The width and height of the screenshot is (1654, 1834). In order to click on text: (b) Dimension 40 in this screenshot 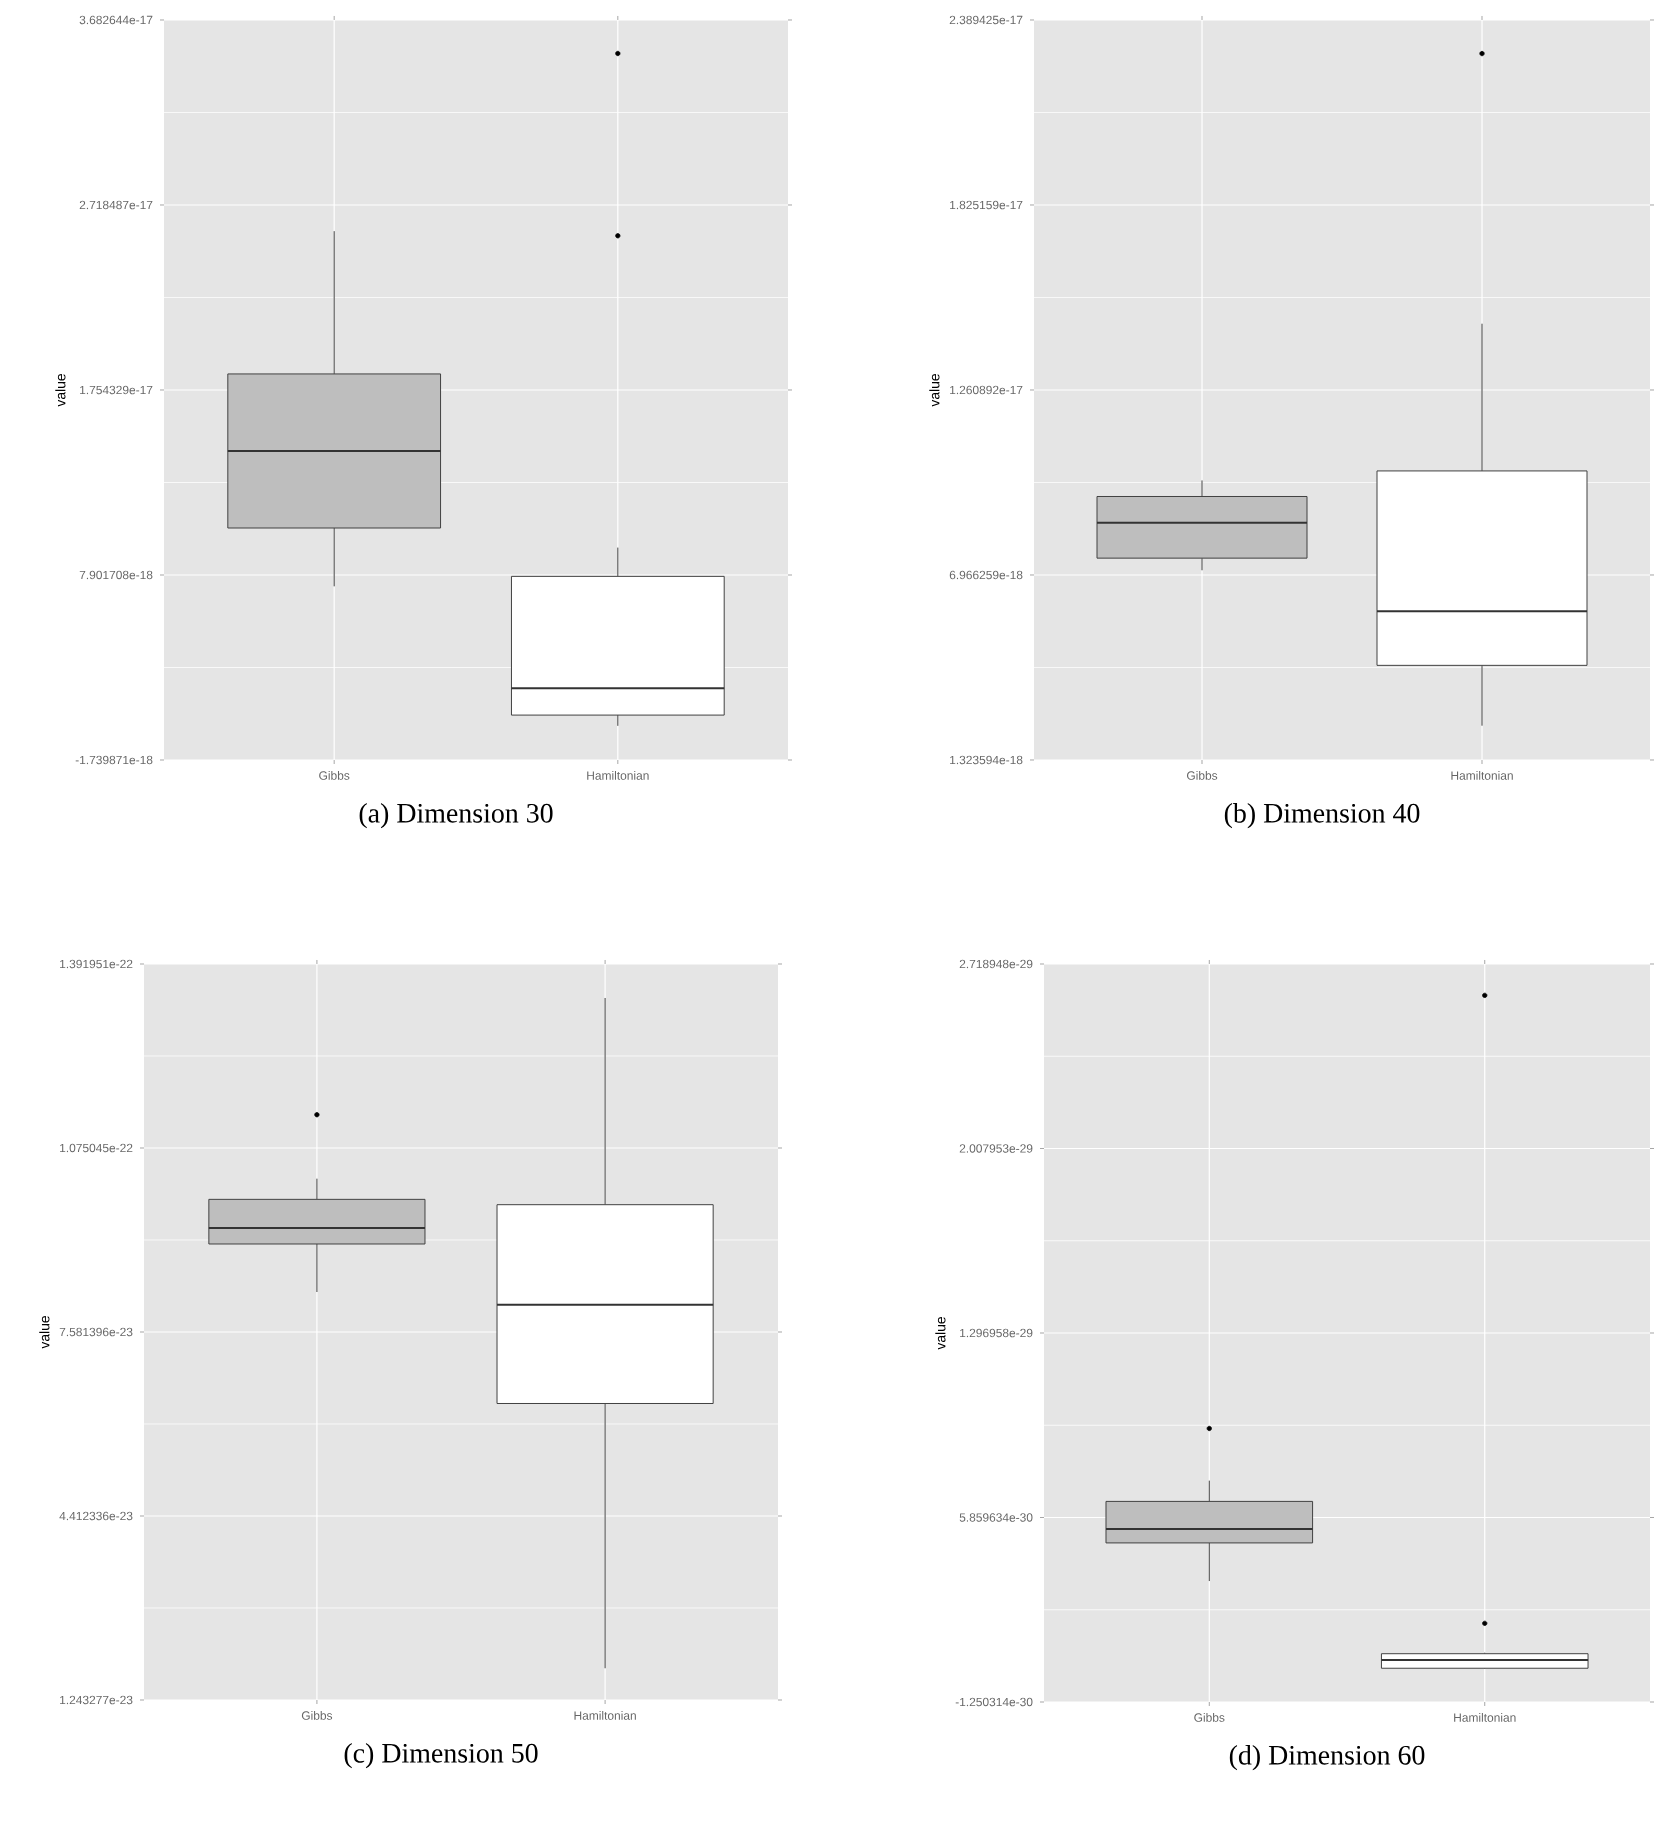, I will do `click(1322, 816)`.